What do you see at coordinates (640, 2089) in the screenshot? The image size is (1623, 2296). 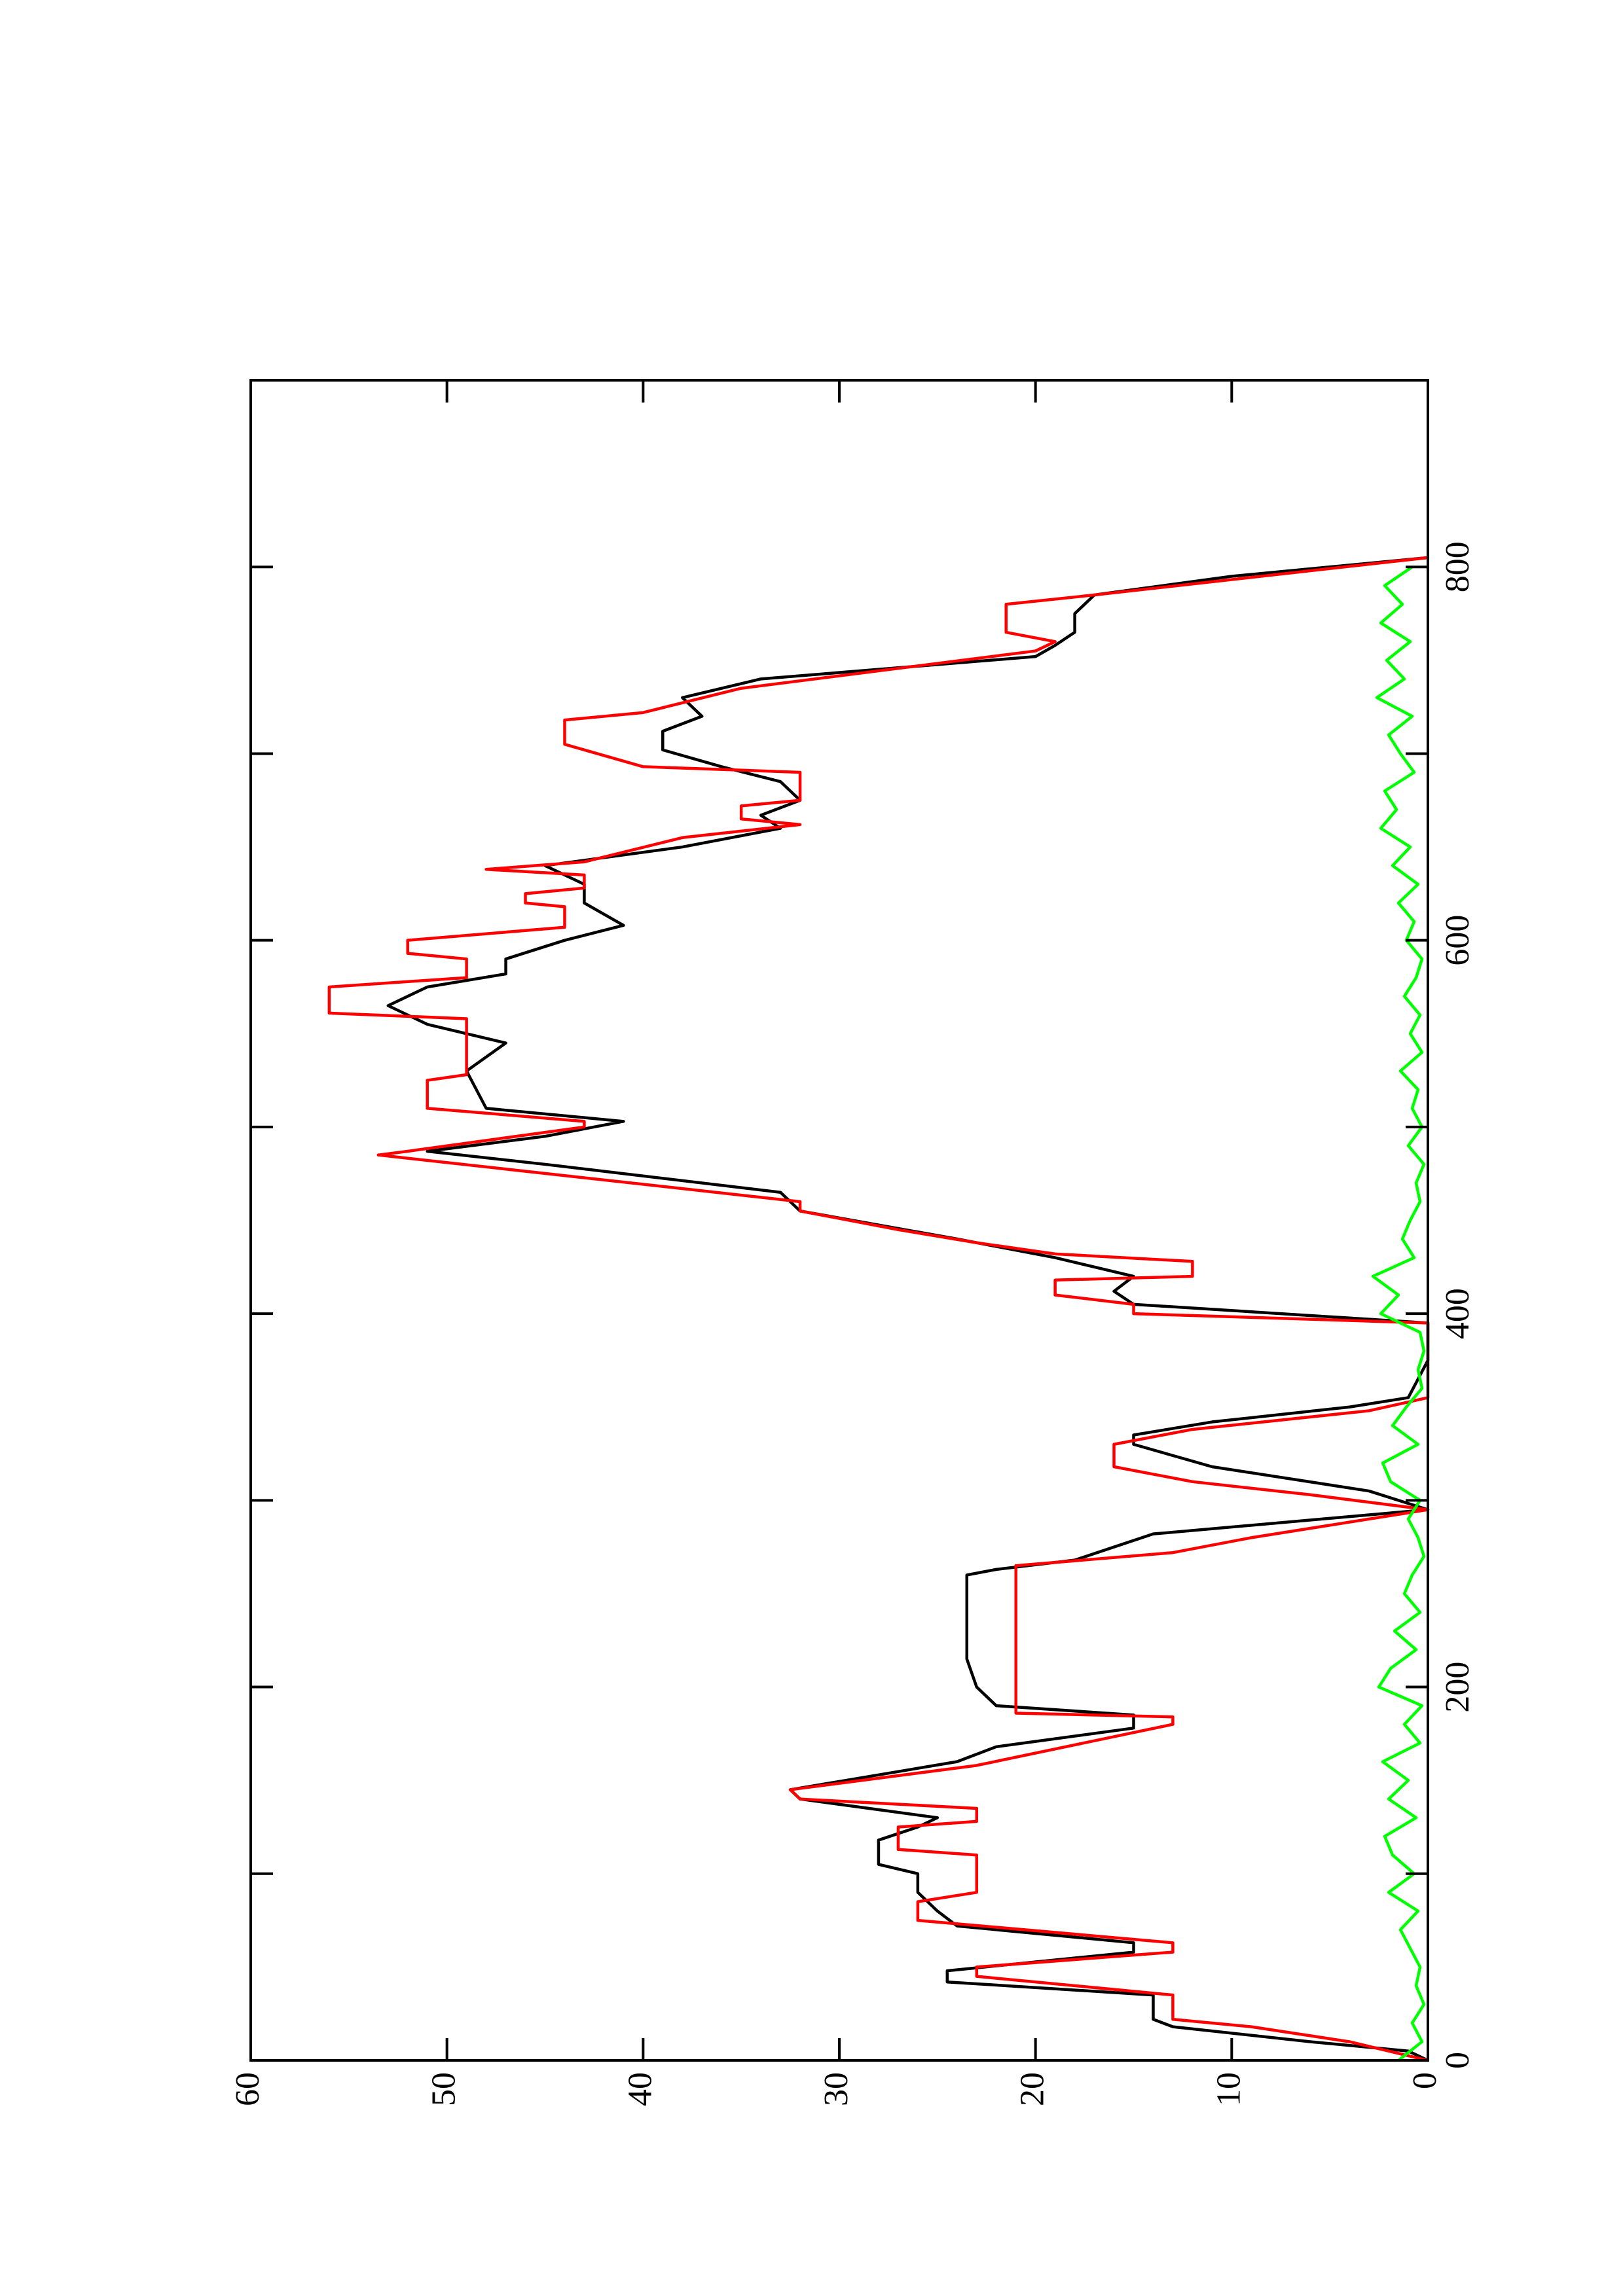 I see `y-tick-label: 40` at bounding box center [640, 2089].